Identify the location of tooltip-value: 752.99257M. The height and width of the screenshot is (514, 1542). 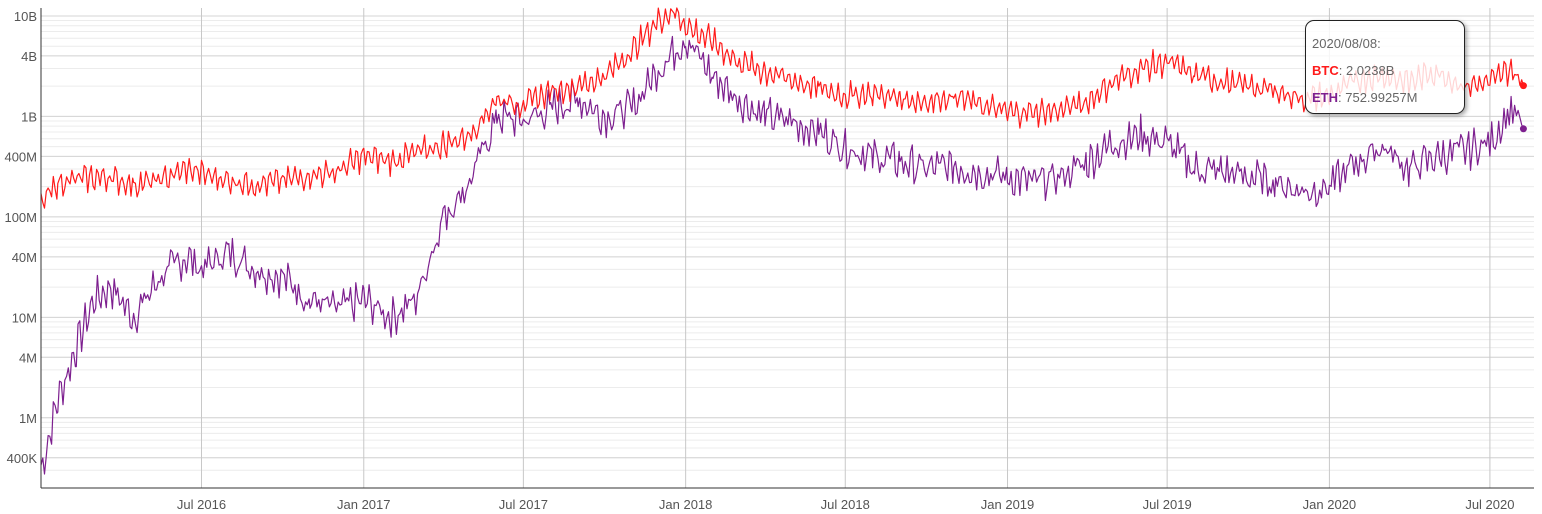
(1381, 97).